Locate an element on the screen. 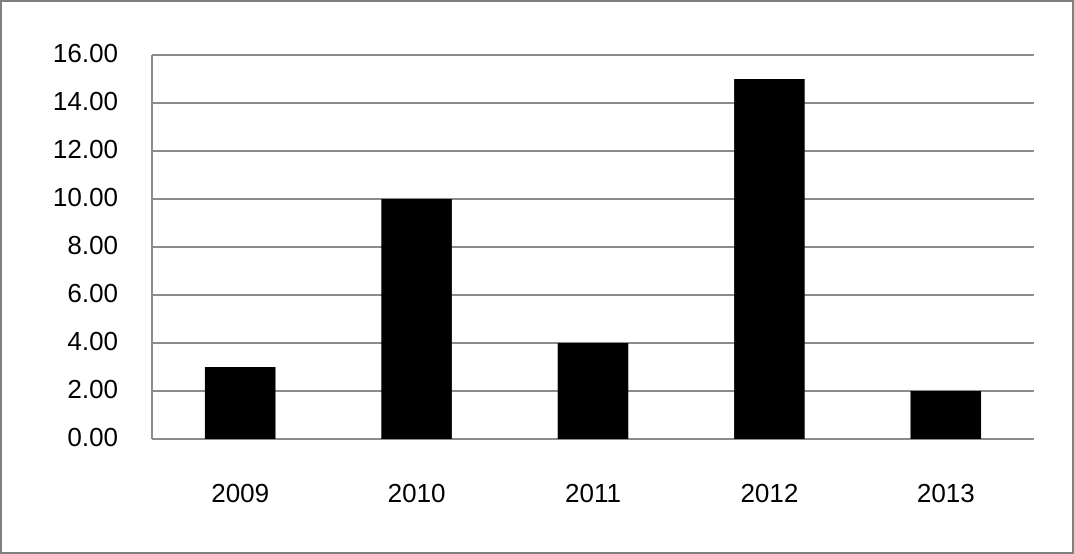 This screenshot has width=1074, height=554. y-tick-label: 10.00 is located at coordinates (85, 197).